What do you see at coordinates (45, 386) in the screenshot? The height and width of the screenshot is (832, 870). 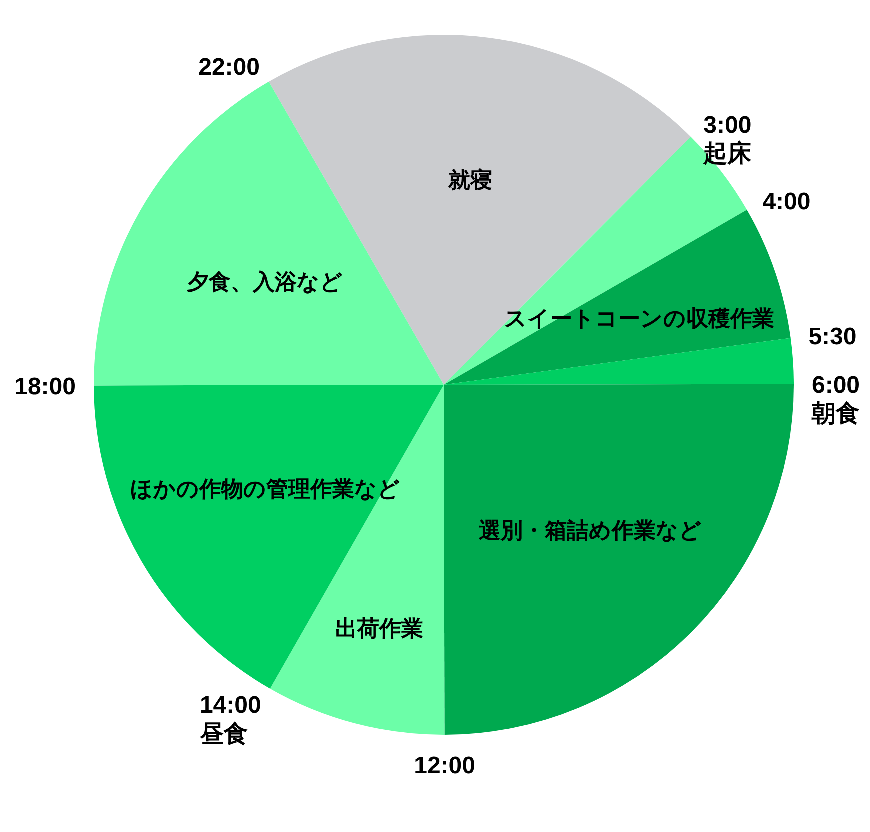 I see `time-label: 18:00` at bounding box center [45, 386].